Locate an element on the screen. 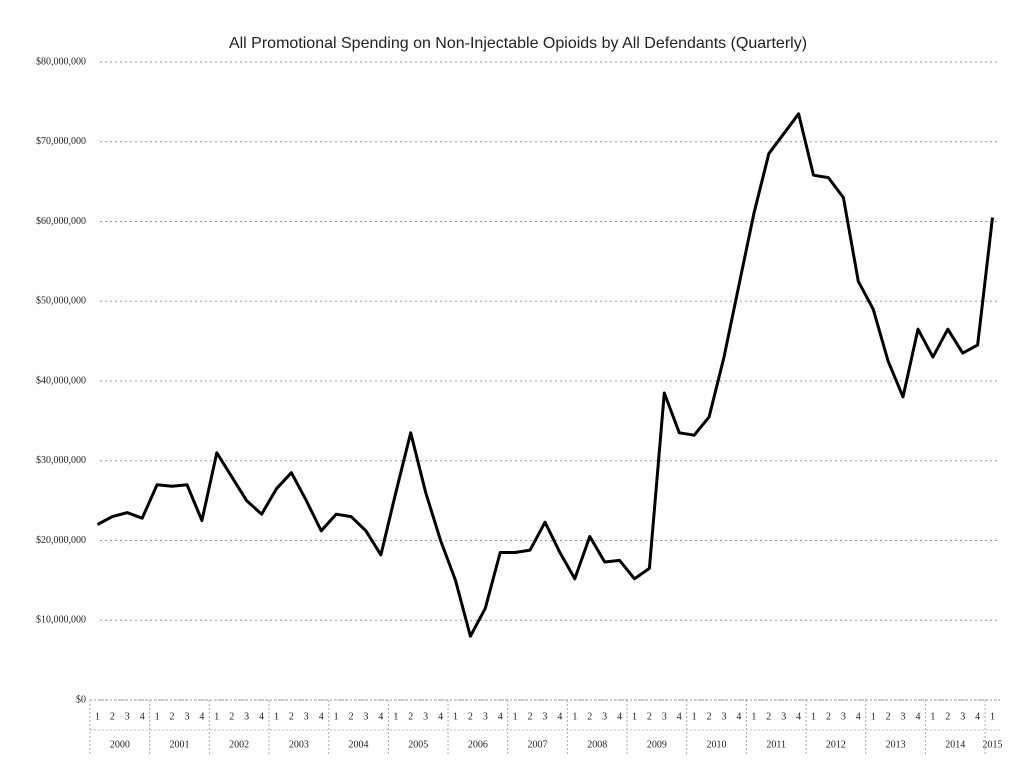 The height and width of the screenshot is (762, 1010). y-tick-label: $50,000,000 is located at coordinates (61, 301).